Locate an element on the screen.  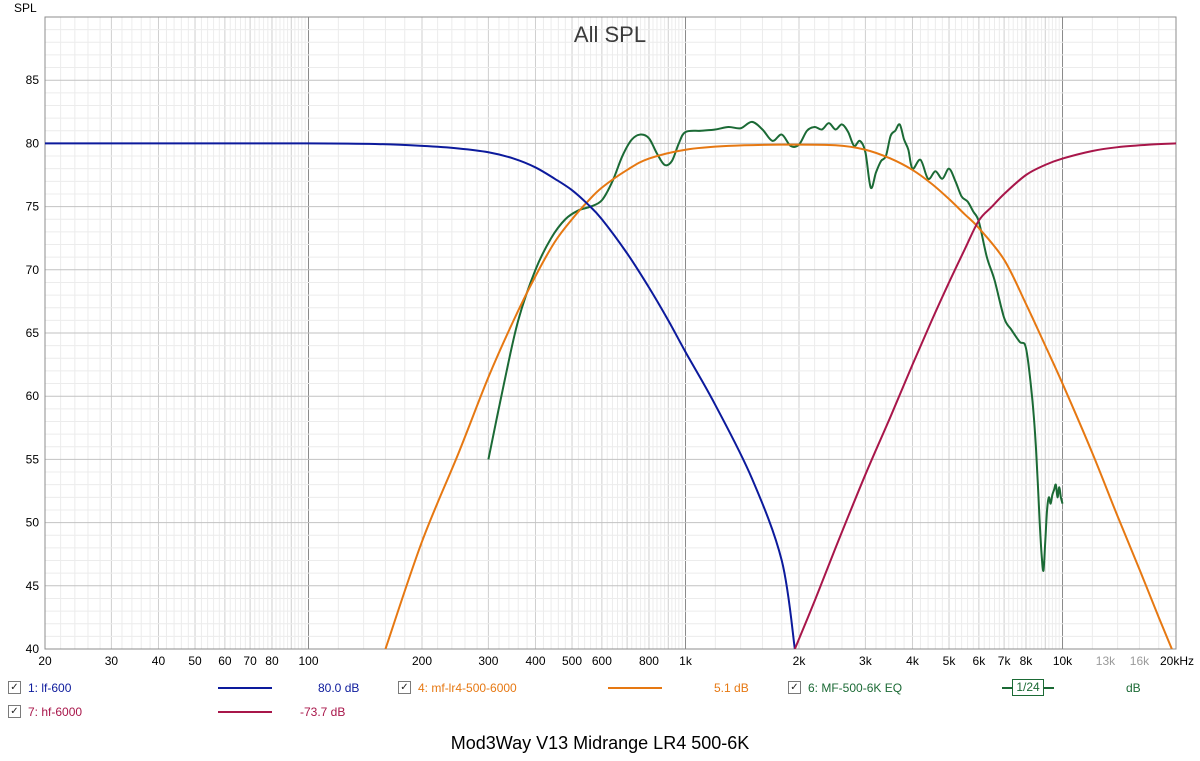
x-tick-label: 40 is located at coordinates (159, 661).